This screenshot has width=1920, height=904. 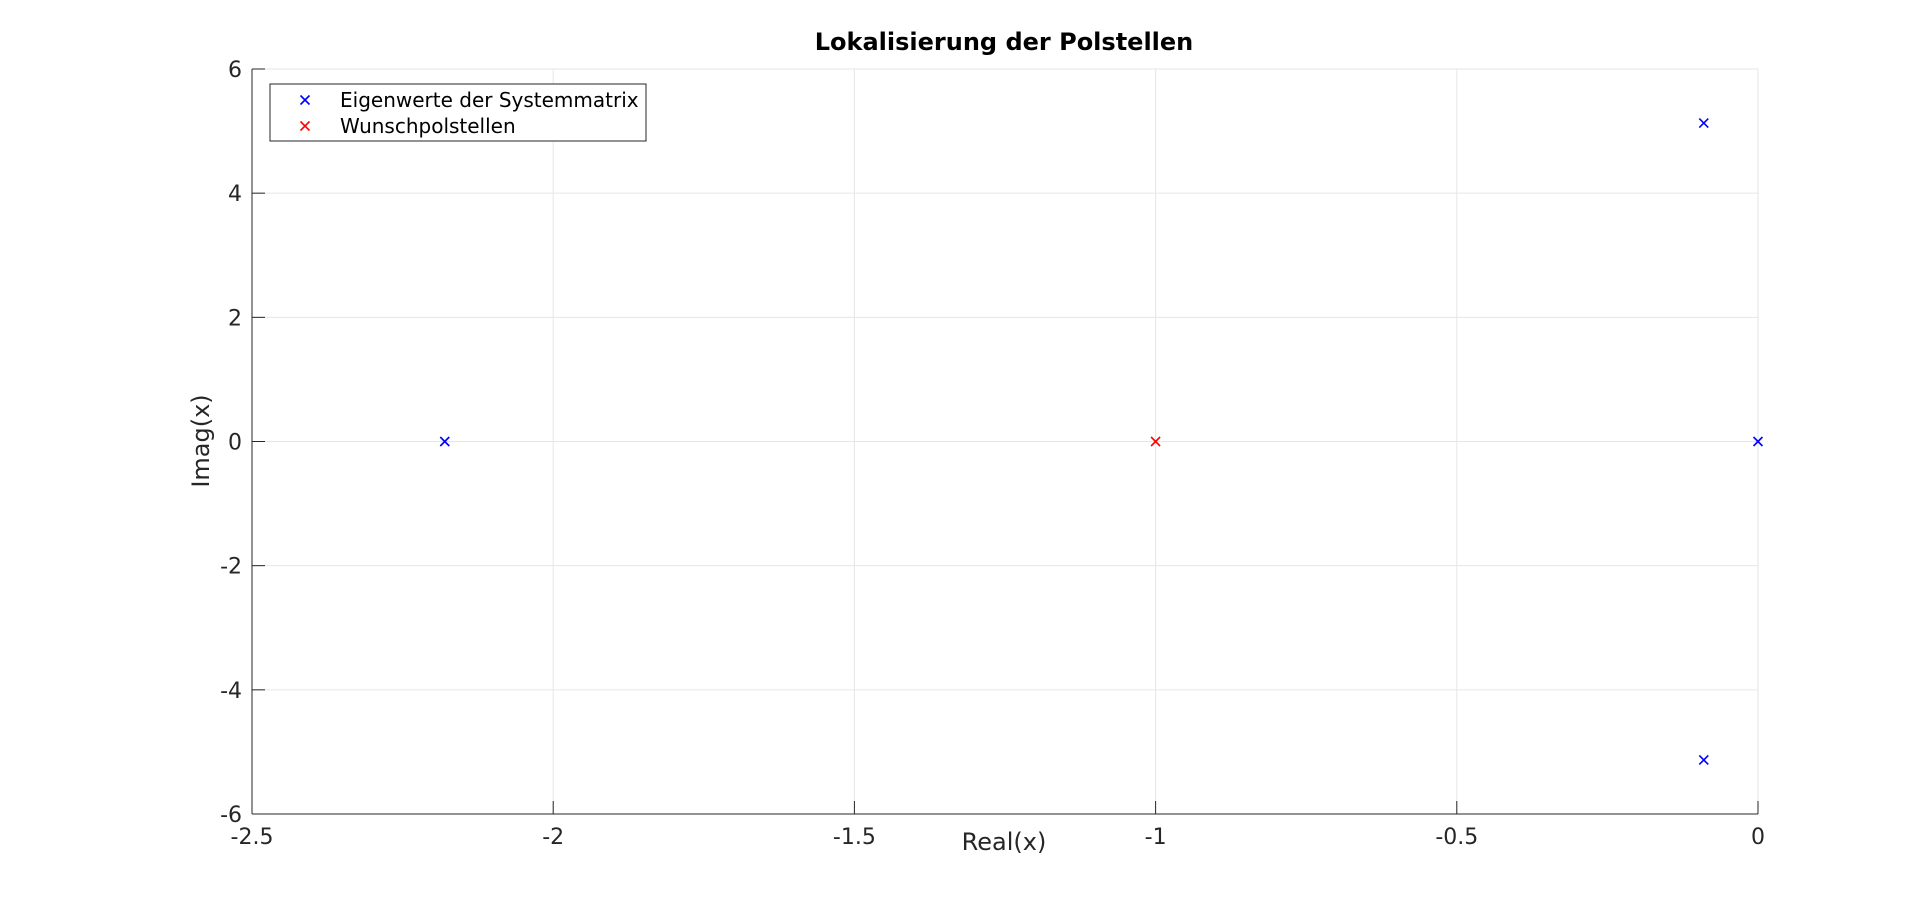 I want to click on x-axis-label: Real(x), so click(x=1004, y=842).